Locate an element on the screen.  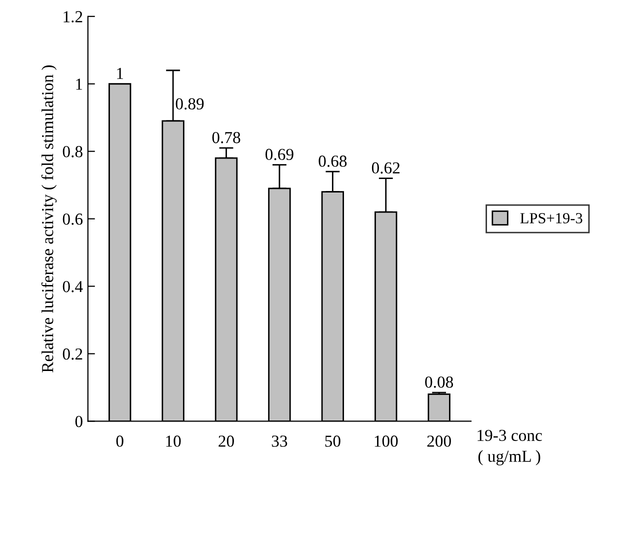
data-label: 0.62 is located at coordinates (386, 168).